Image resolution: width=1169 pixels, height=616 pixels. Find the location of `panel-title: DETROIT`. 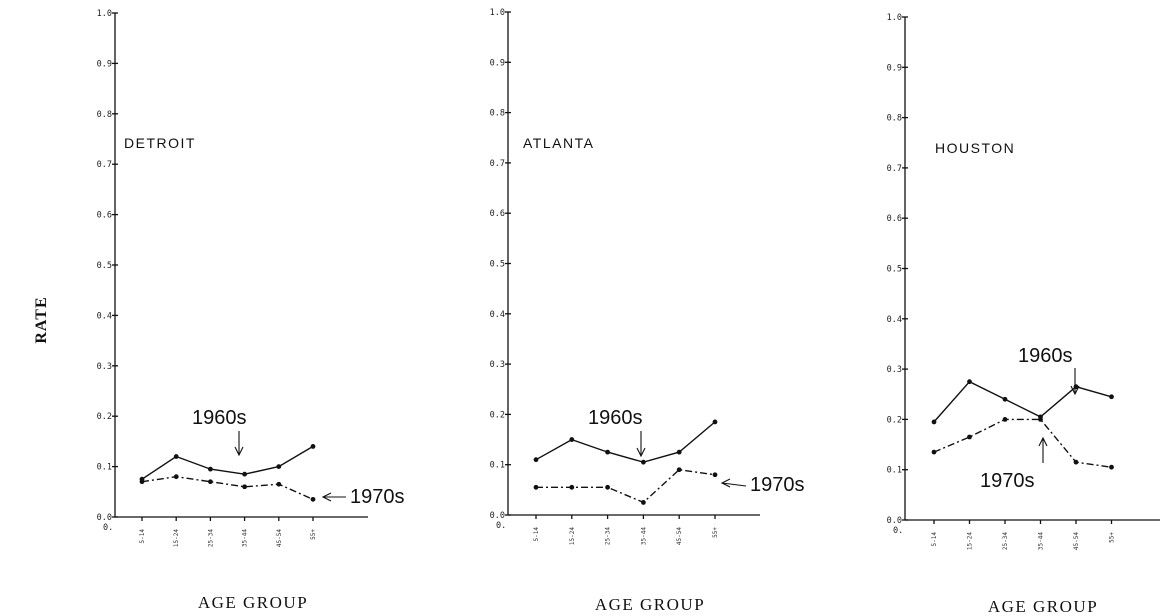

panel-title: DETROIT is located at coordinates (160, 143).